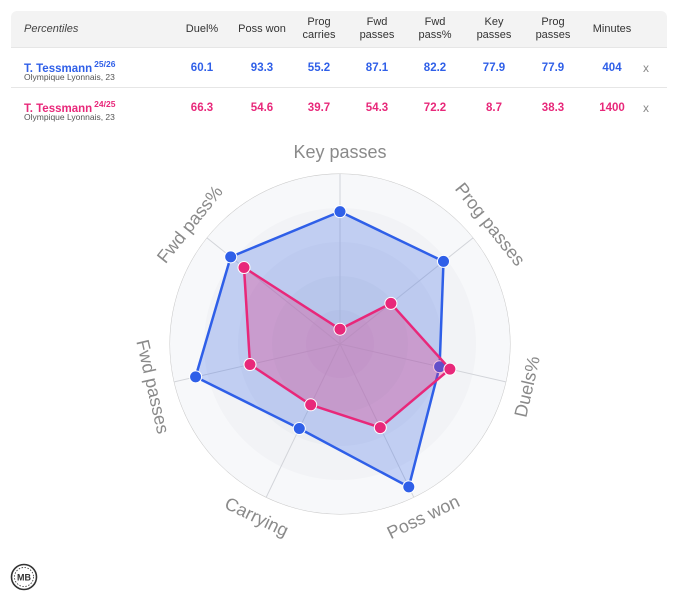 Image resolution: width=680 pixels, height=601 pixels. What do you see at coordinates (262, 68) in the screenshot?
I see `value-poss-won: 93.3` at bounding box center [262, 68].